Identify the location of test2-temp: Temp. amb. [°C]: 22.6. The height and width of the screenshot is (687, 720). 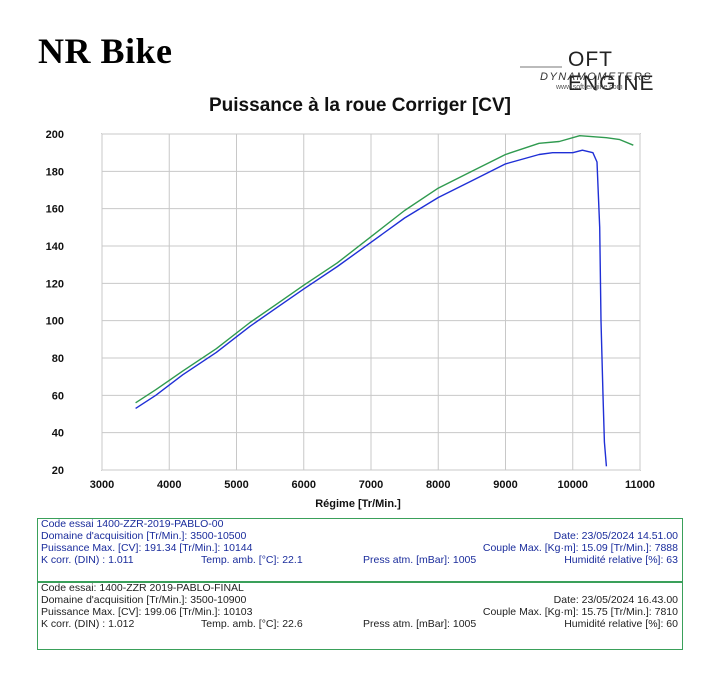
(252, 624).